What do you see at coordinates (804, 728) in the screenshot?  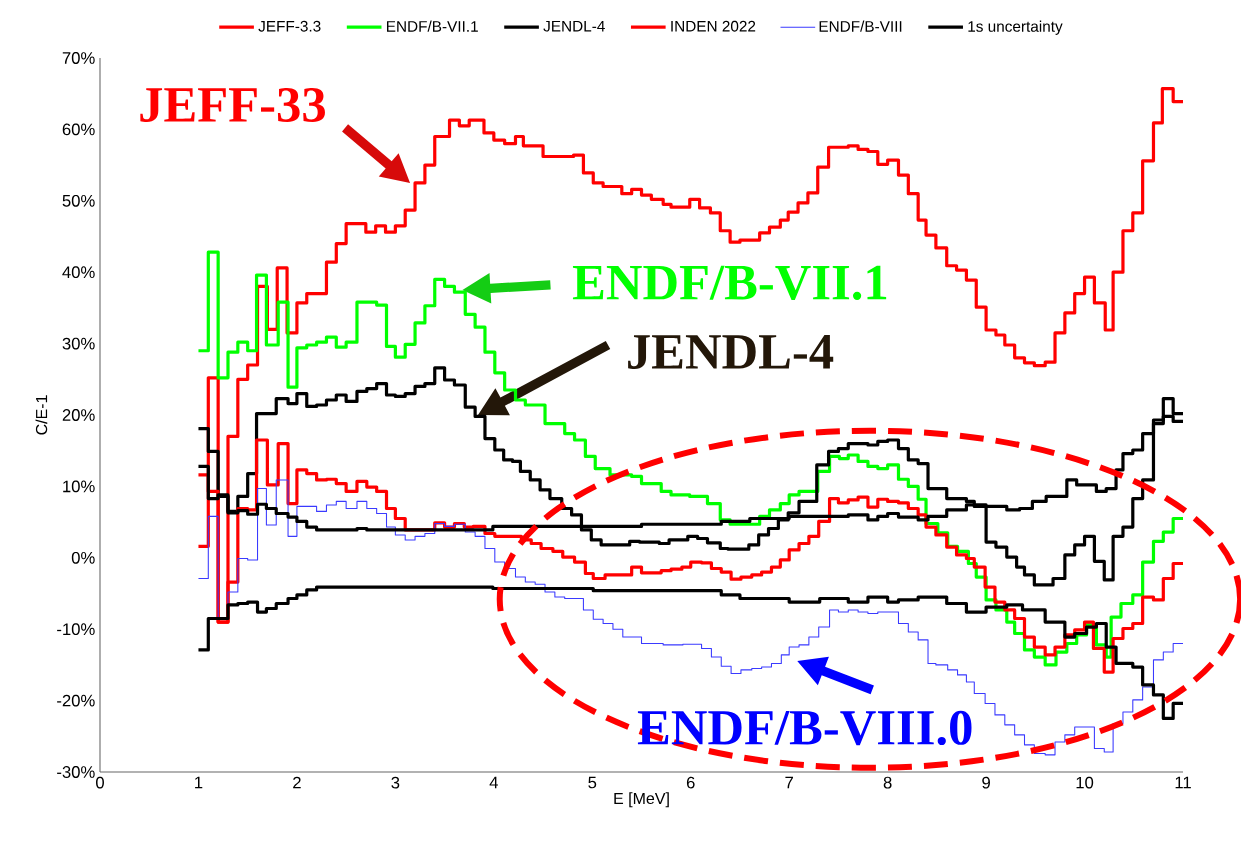 I see `annotation: ENDF/B-VIII.0` at bounding box center [804, 728].